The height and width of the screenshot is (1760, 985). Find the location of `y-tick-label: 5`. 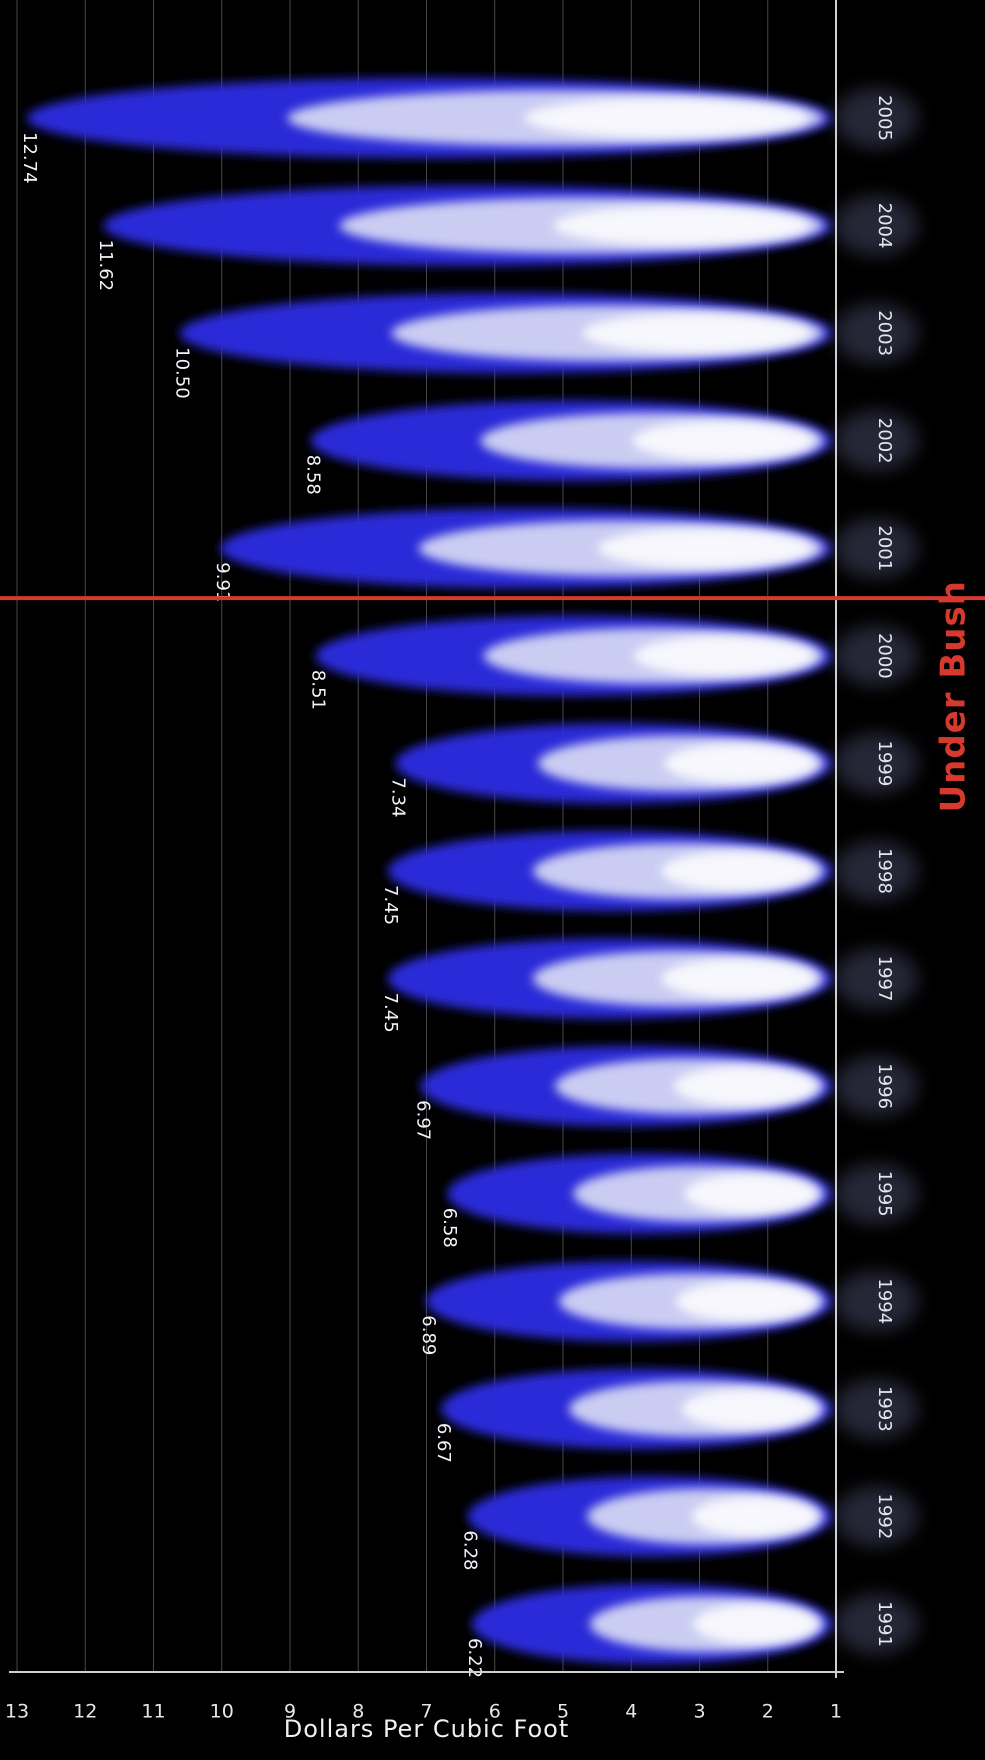

y-tick-label: 5 is located at coordinates (563, 1712).